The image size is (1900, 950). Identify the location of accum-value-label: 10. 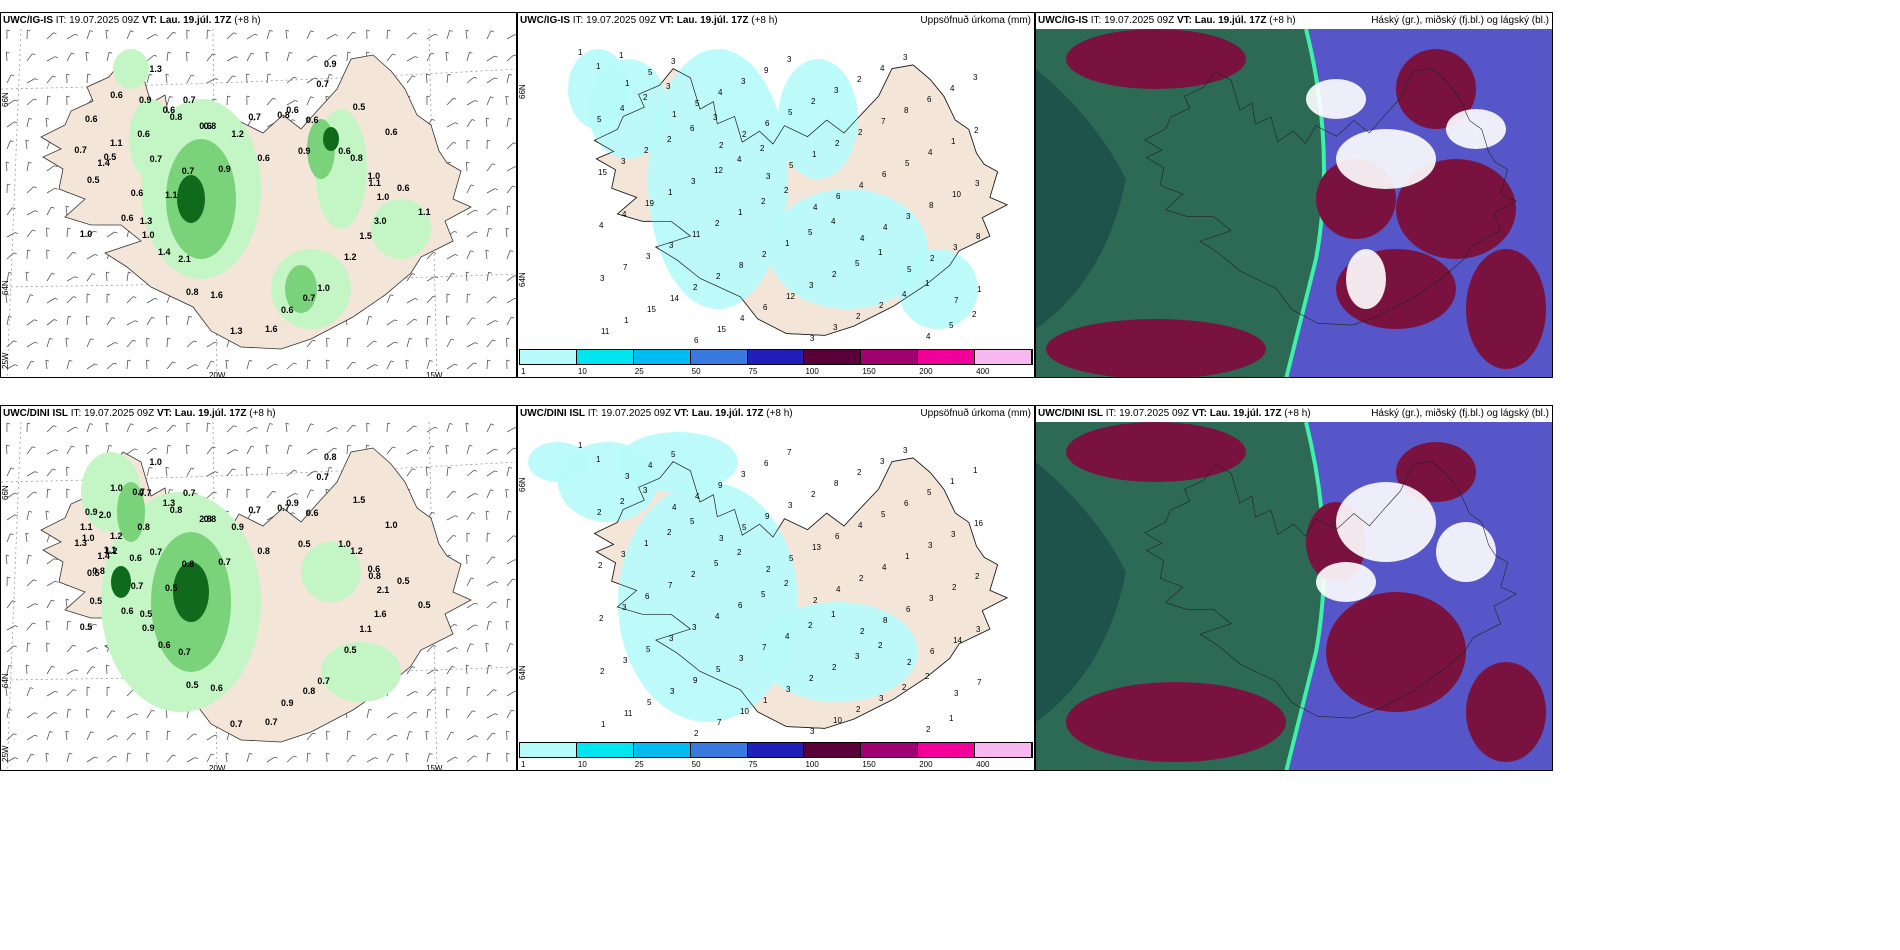
(837, 720).